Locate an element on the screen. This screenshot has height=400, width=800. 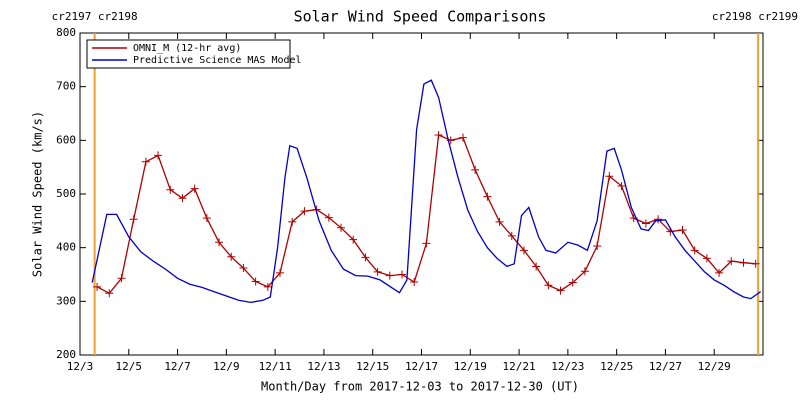
y-tick-label: 600 is located at coordinates (66, 139).